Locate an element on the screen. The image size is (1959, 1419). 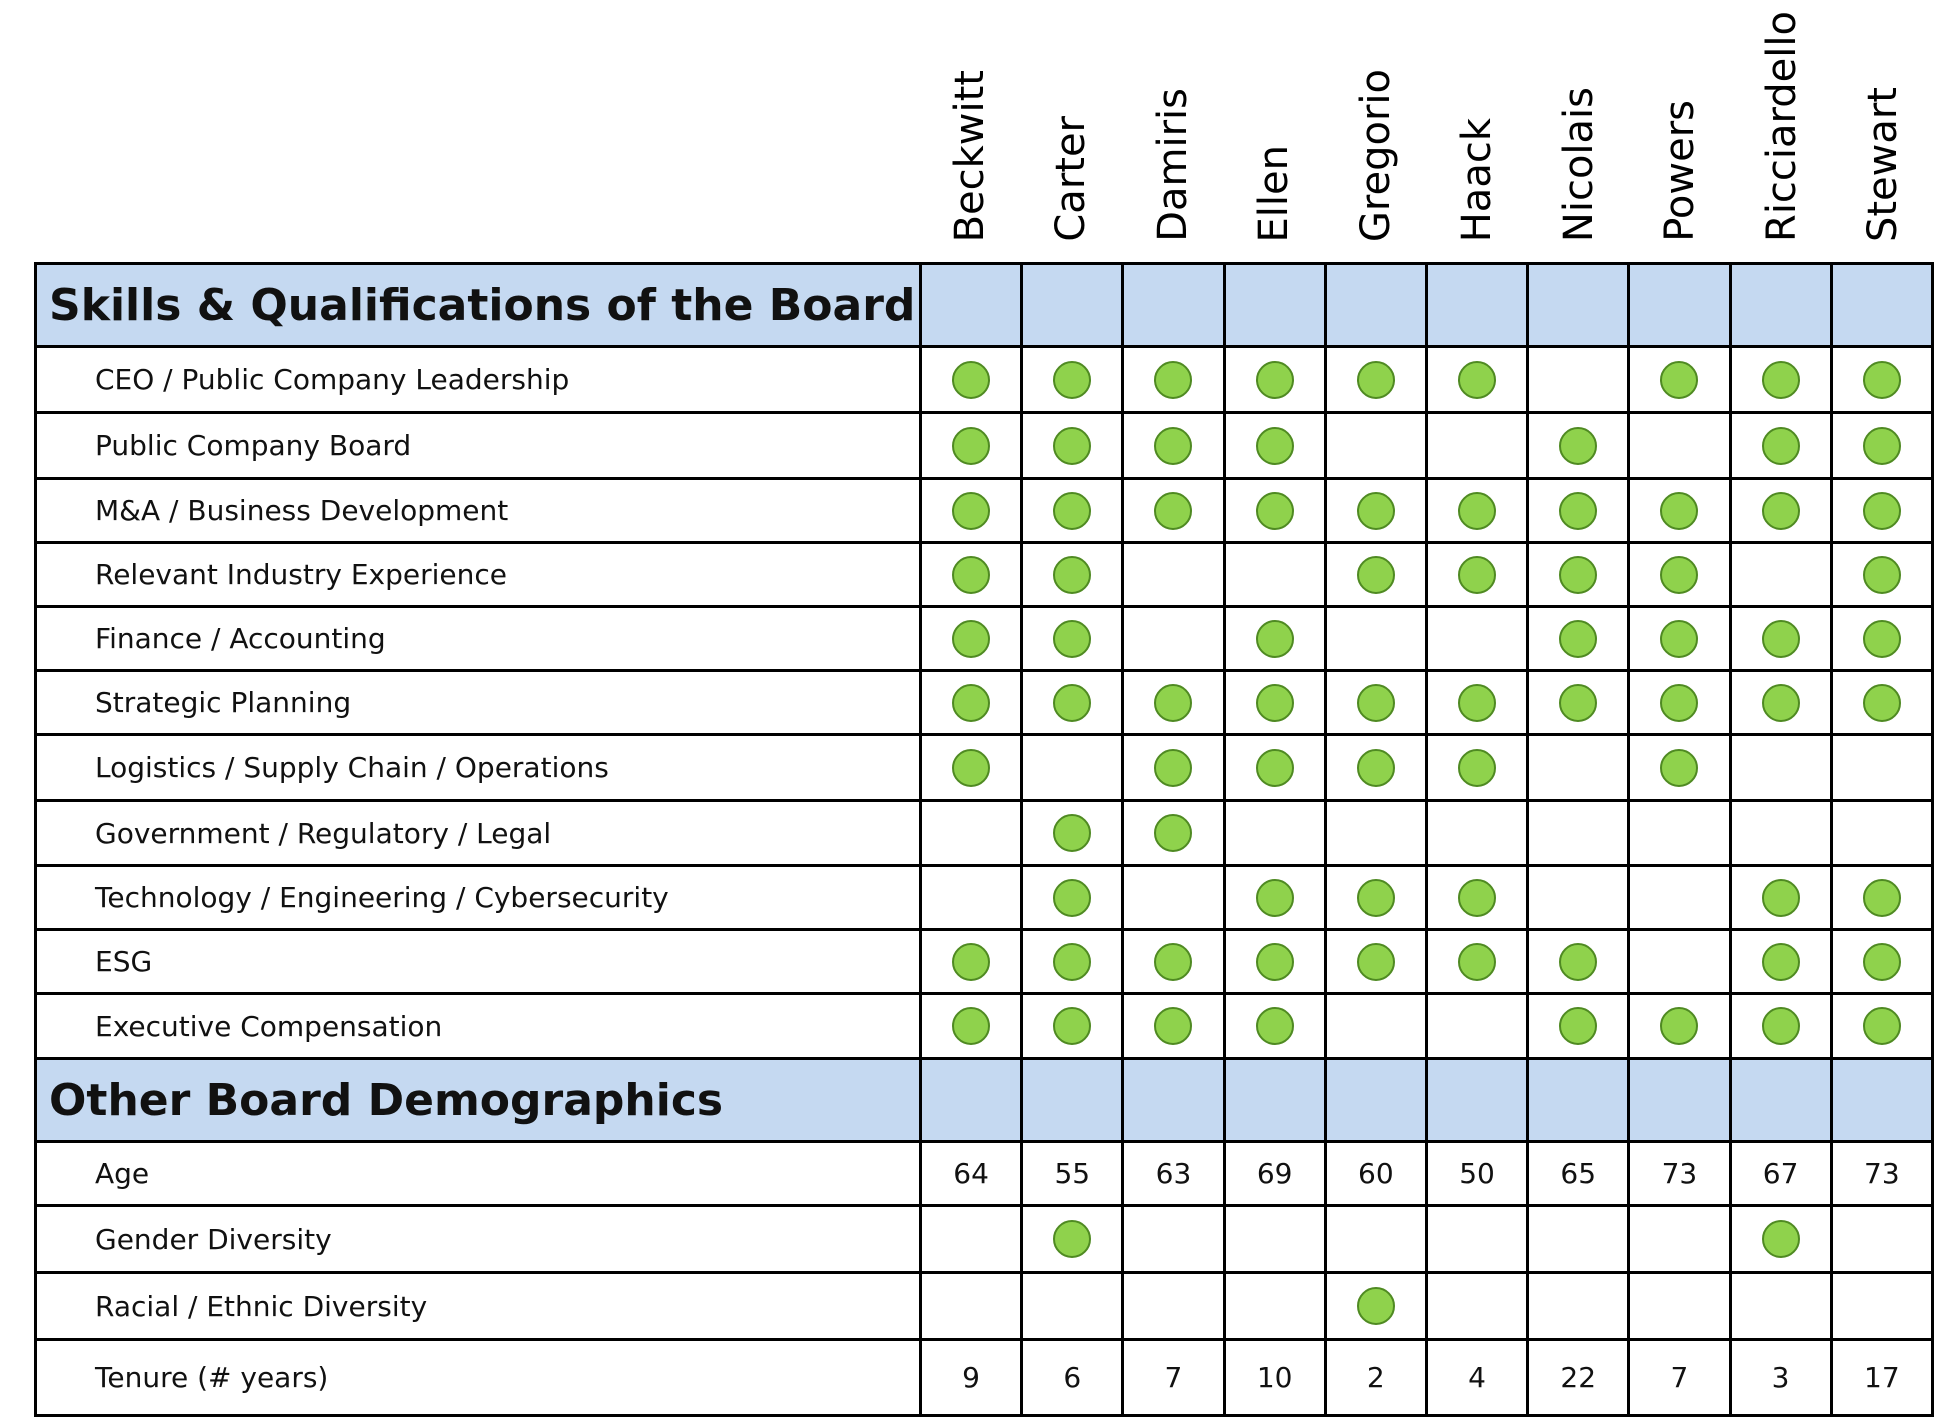
matrix-cell: 73 is located at coordinates (1679, 1173).